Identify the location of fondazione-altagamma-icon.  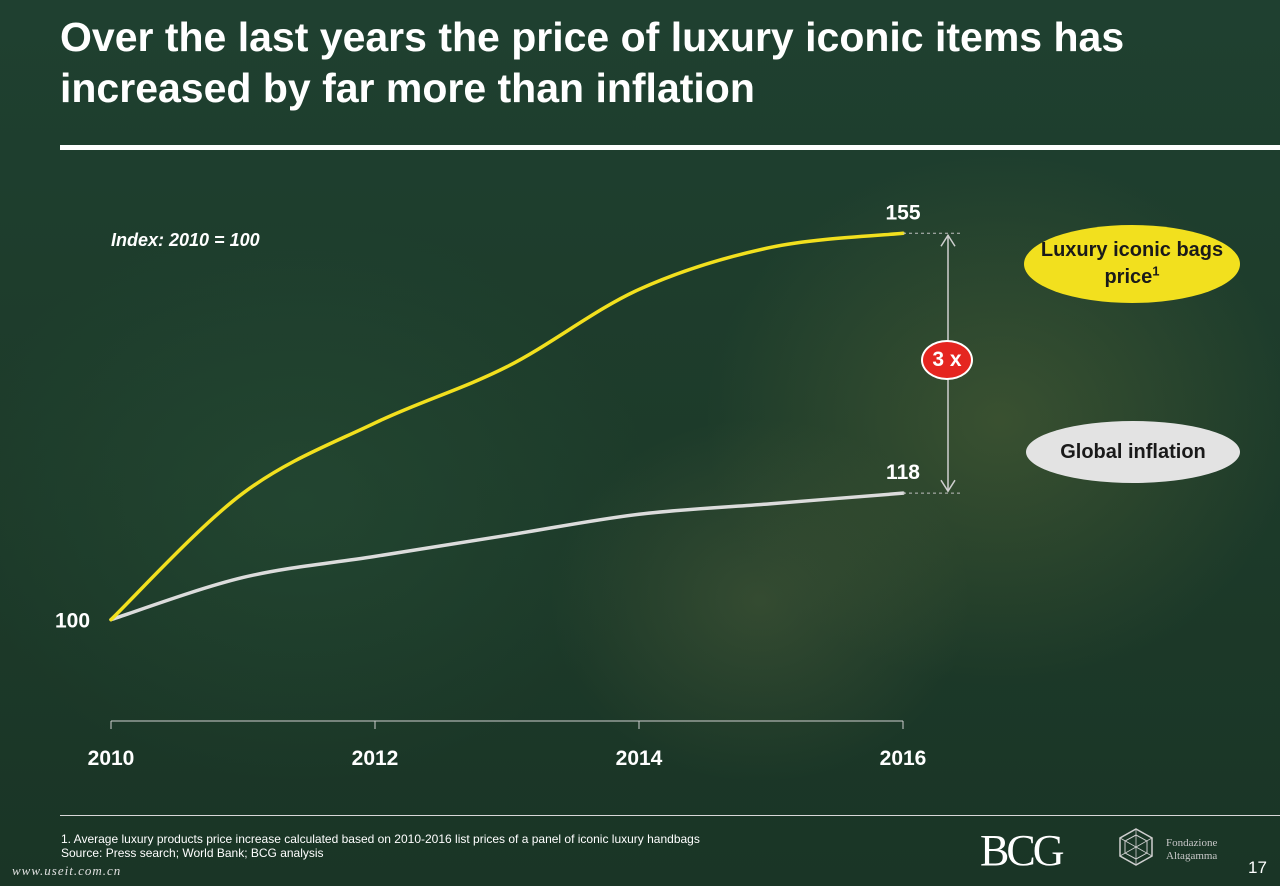
(1136, 847).